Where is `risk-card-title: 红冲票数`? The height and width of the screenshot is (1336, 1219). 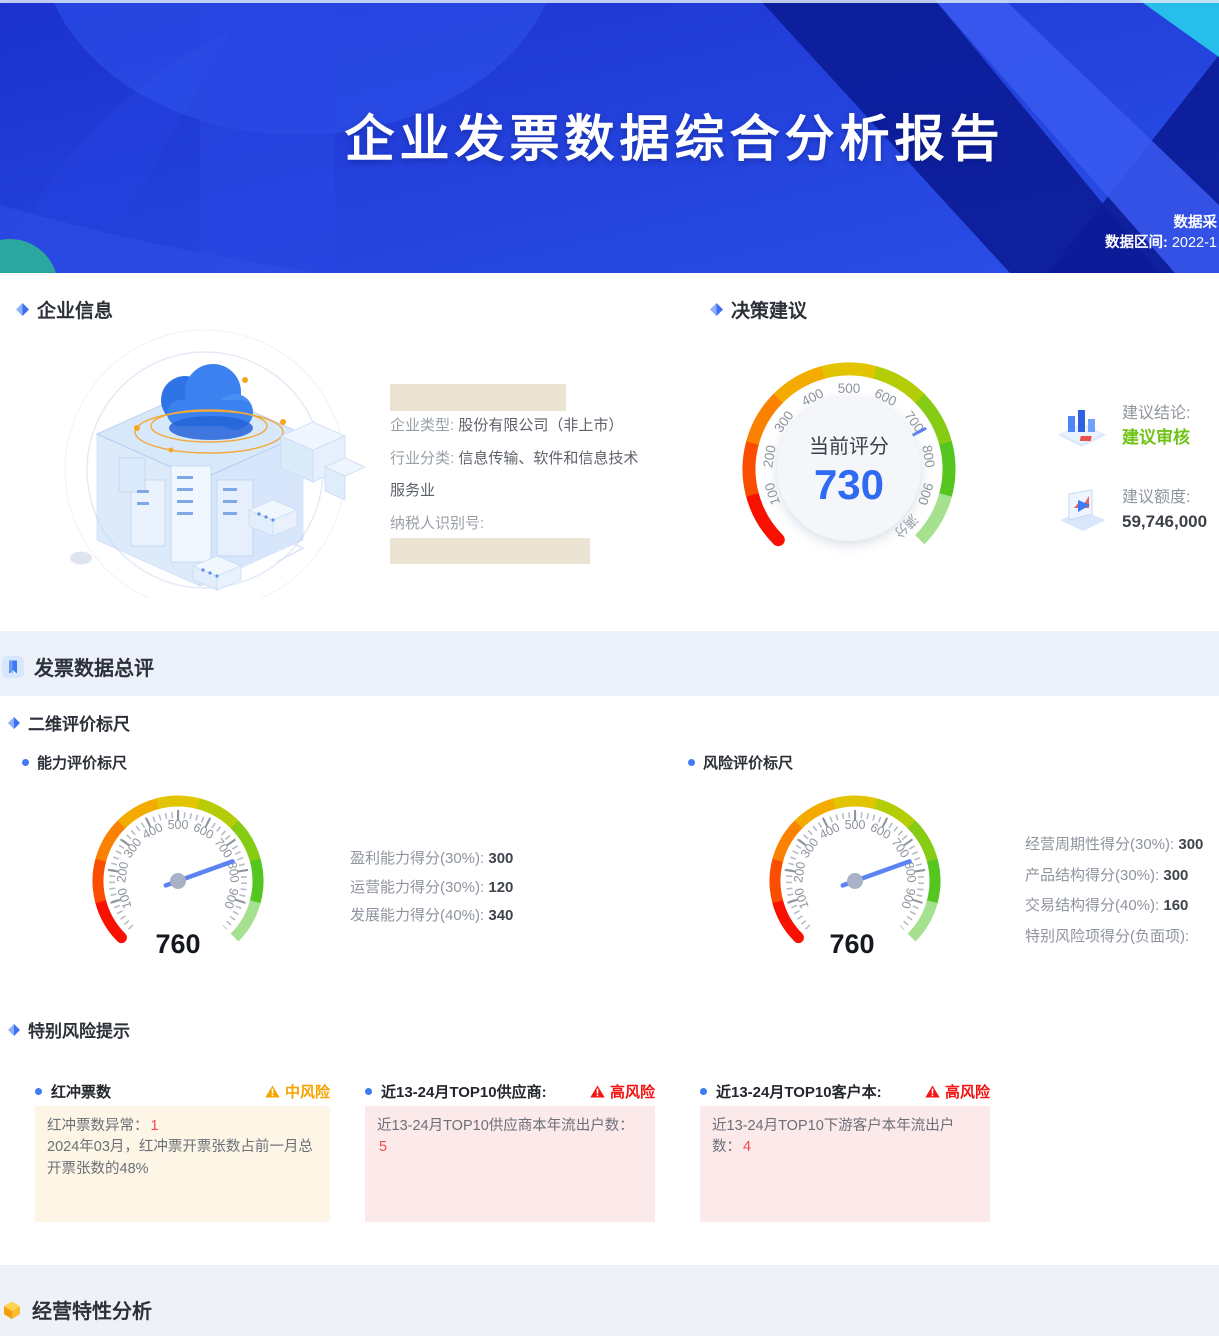
risk-card-title: 红冲票数 is located at coordinates (73, 1091).